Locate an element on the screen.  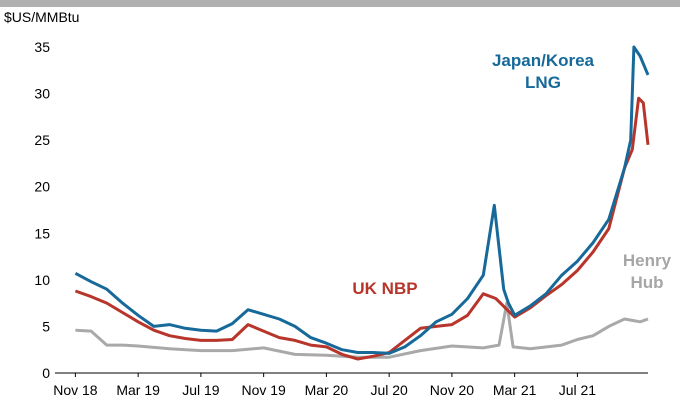
y-tick-label: 15 is located at coordinates (42, 233).